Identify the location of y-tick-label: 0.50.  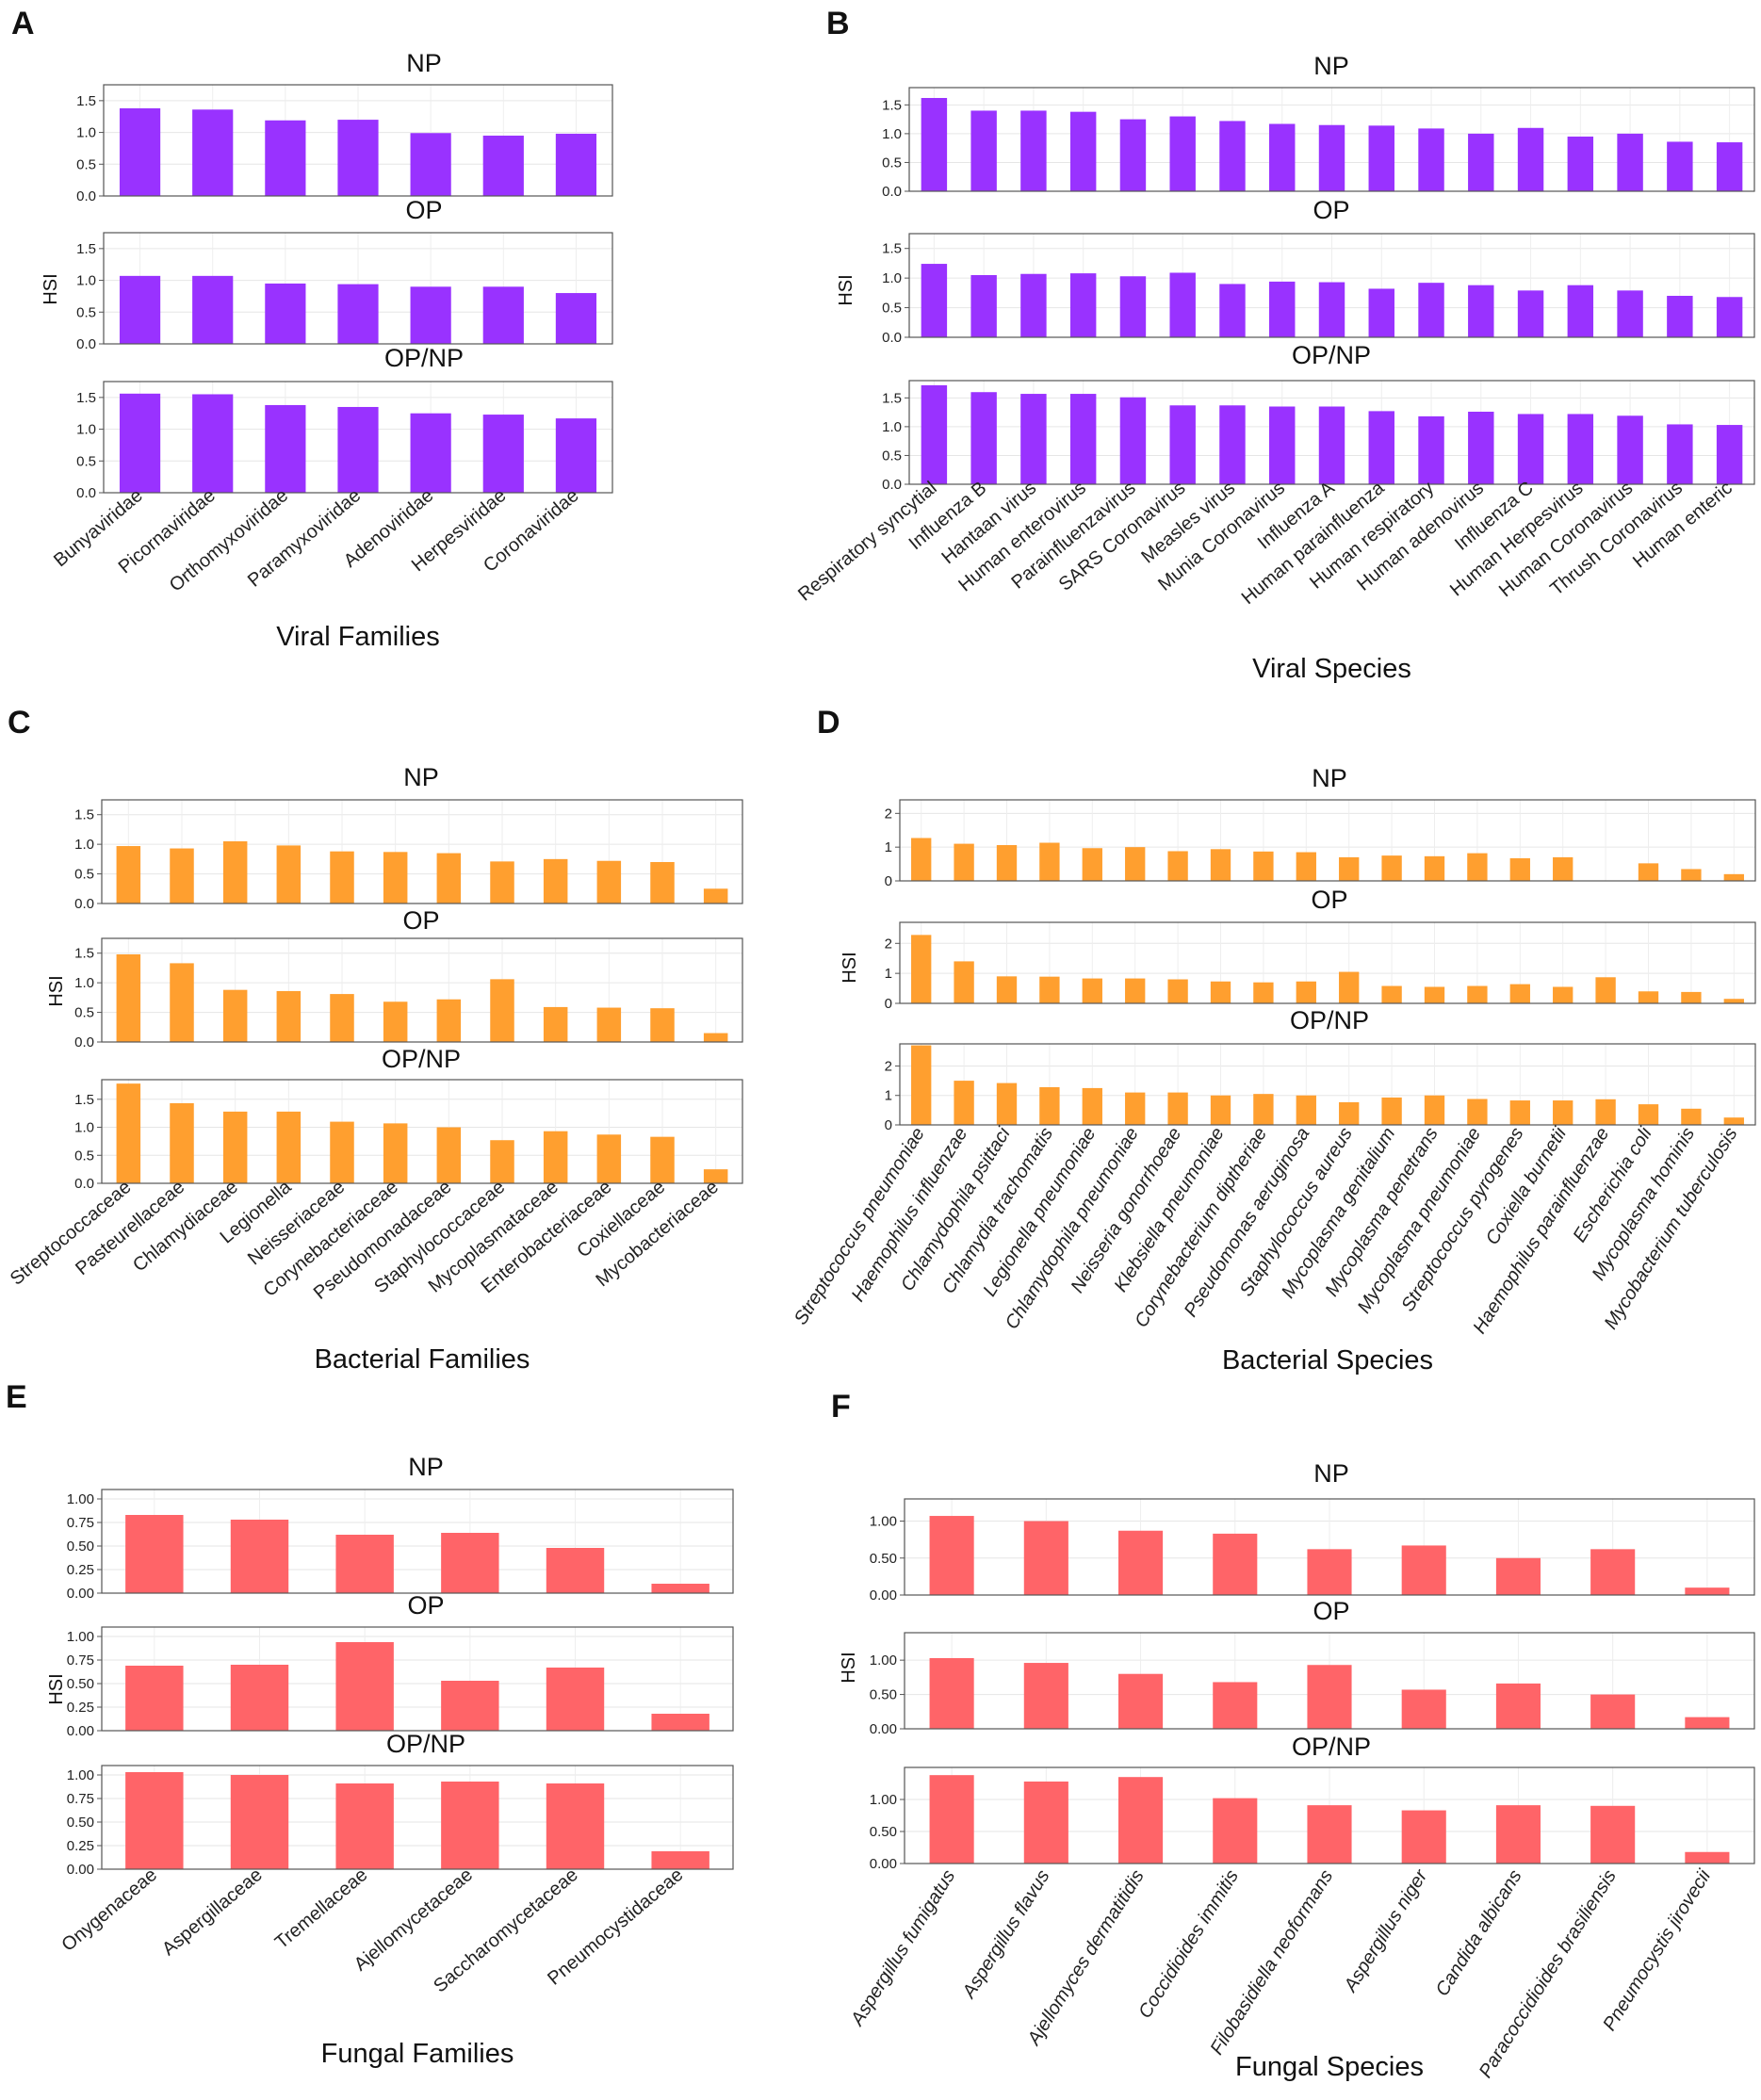
(80, 1823).